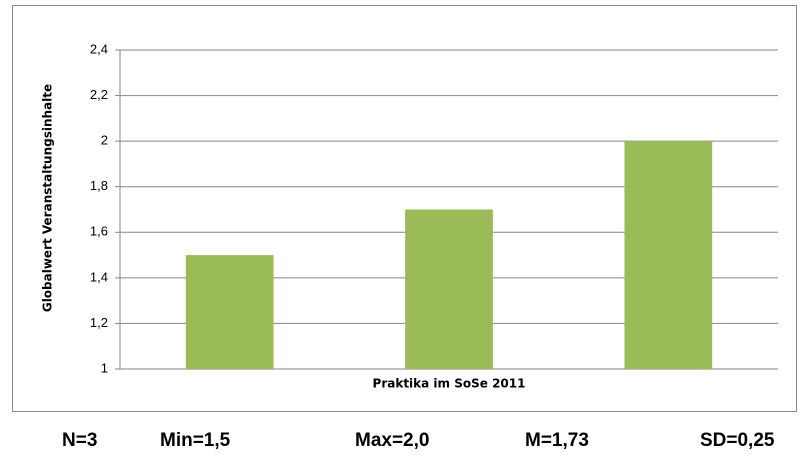 This screenshot has width=803, height=461. Describe the element at coordinates (79, 440) in the screenshot. I see `stat-label: N=3` at that location.